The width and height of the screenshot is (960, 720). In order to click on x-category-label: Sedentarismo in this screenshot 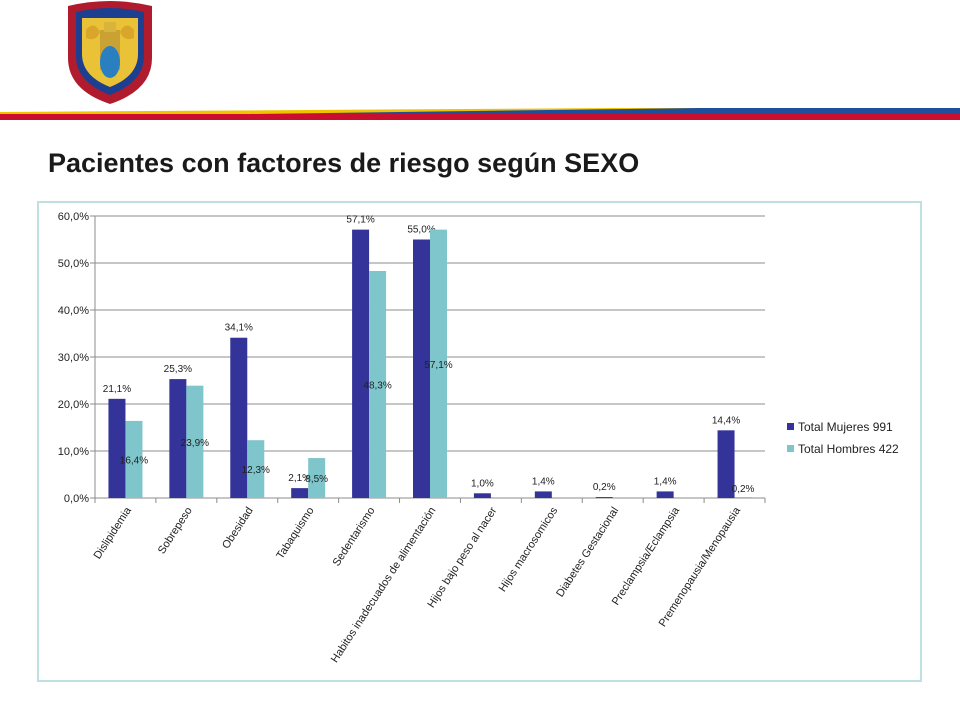, I will do `click(354, 536)`.